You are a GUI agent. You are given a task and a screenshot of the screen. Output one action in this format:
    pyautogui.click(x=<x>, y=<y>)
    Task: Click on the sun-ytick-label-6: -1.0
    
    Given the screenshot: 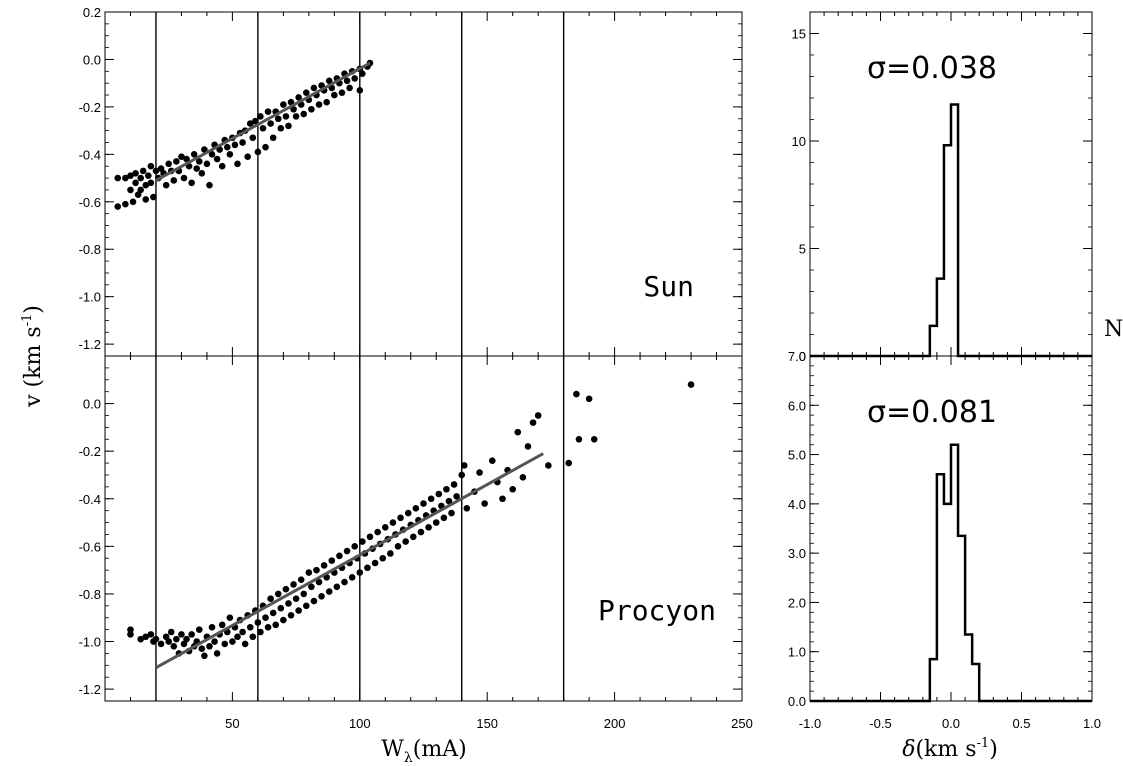 What is the action you would take?
    pyautogui.click(x=90, y=297)
    